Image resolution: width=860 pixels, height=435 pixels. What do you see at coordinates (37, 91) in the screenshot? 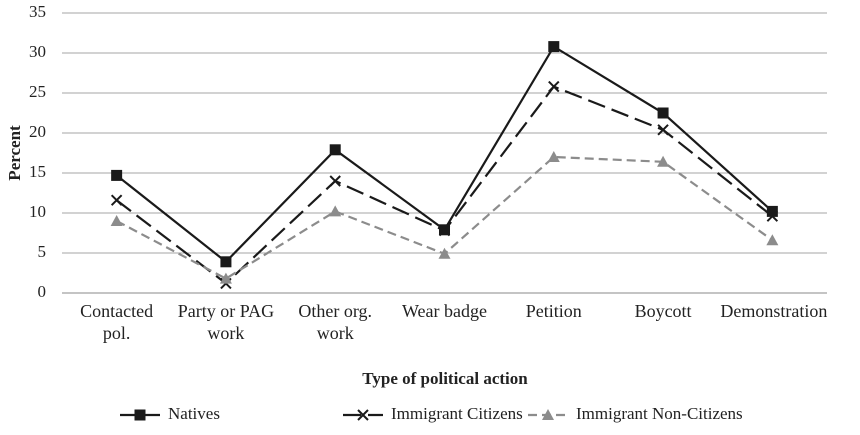
I see `y-tick-label: 25` at bounding box center [37, 91].